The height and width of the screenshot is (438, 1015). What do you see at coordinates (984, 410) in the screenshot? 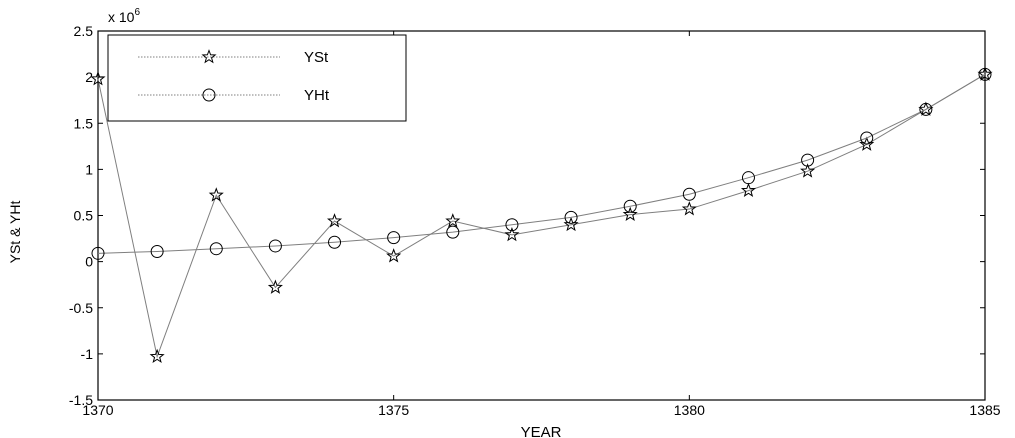
I see `x-tick-label: 1385` at bounding box center [984, 410].